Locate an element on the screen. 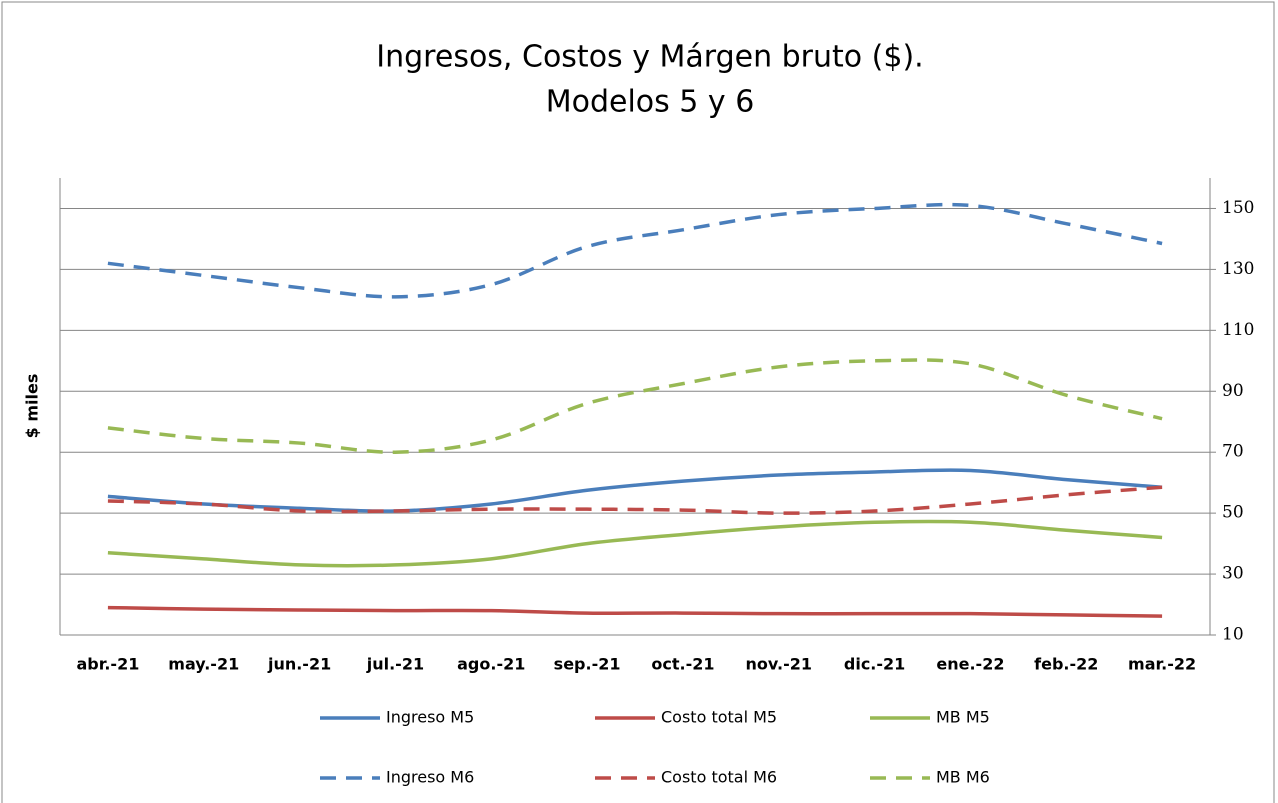 The height and width of the screenshot is (803, 1278). x-tick-label: dic.-21 is located at coordinates (874, 664).